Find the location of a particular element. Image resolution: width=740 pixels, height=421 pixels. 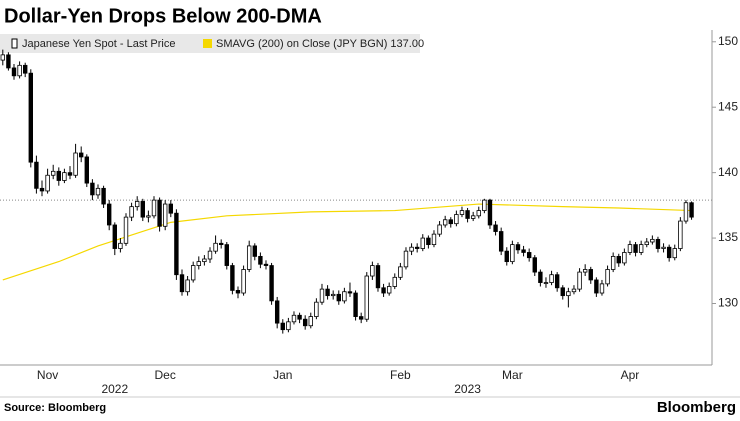

x-tick-label: Mar is located at coordinates (512, 375).